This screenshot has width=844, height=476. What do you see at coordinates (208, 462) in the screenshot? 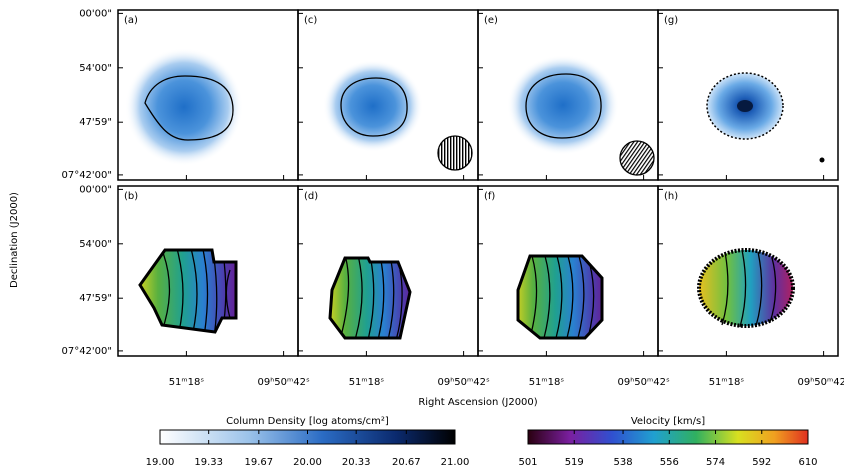
I see `colorbar-tick-label: 19.33` at bounding box center [208, 462].